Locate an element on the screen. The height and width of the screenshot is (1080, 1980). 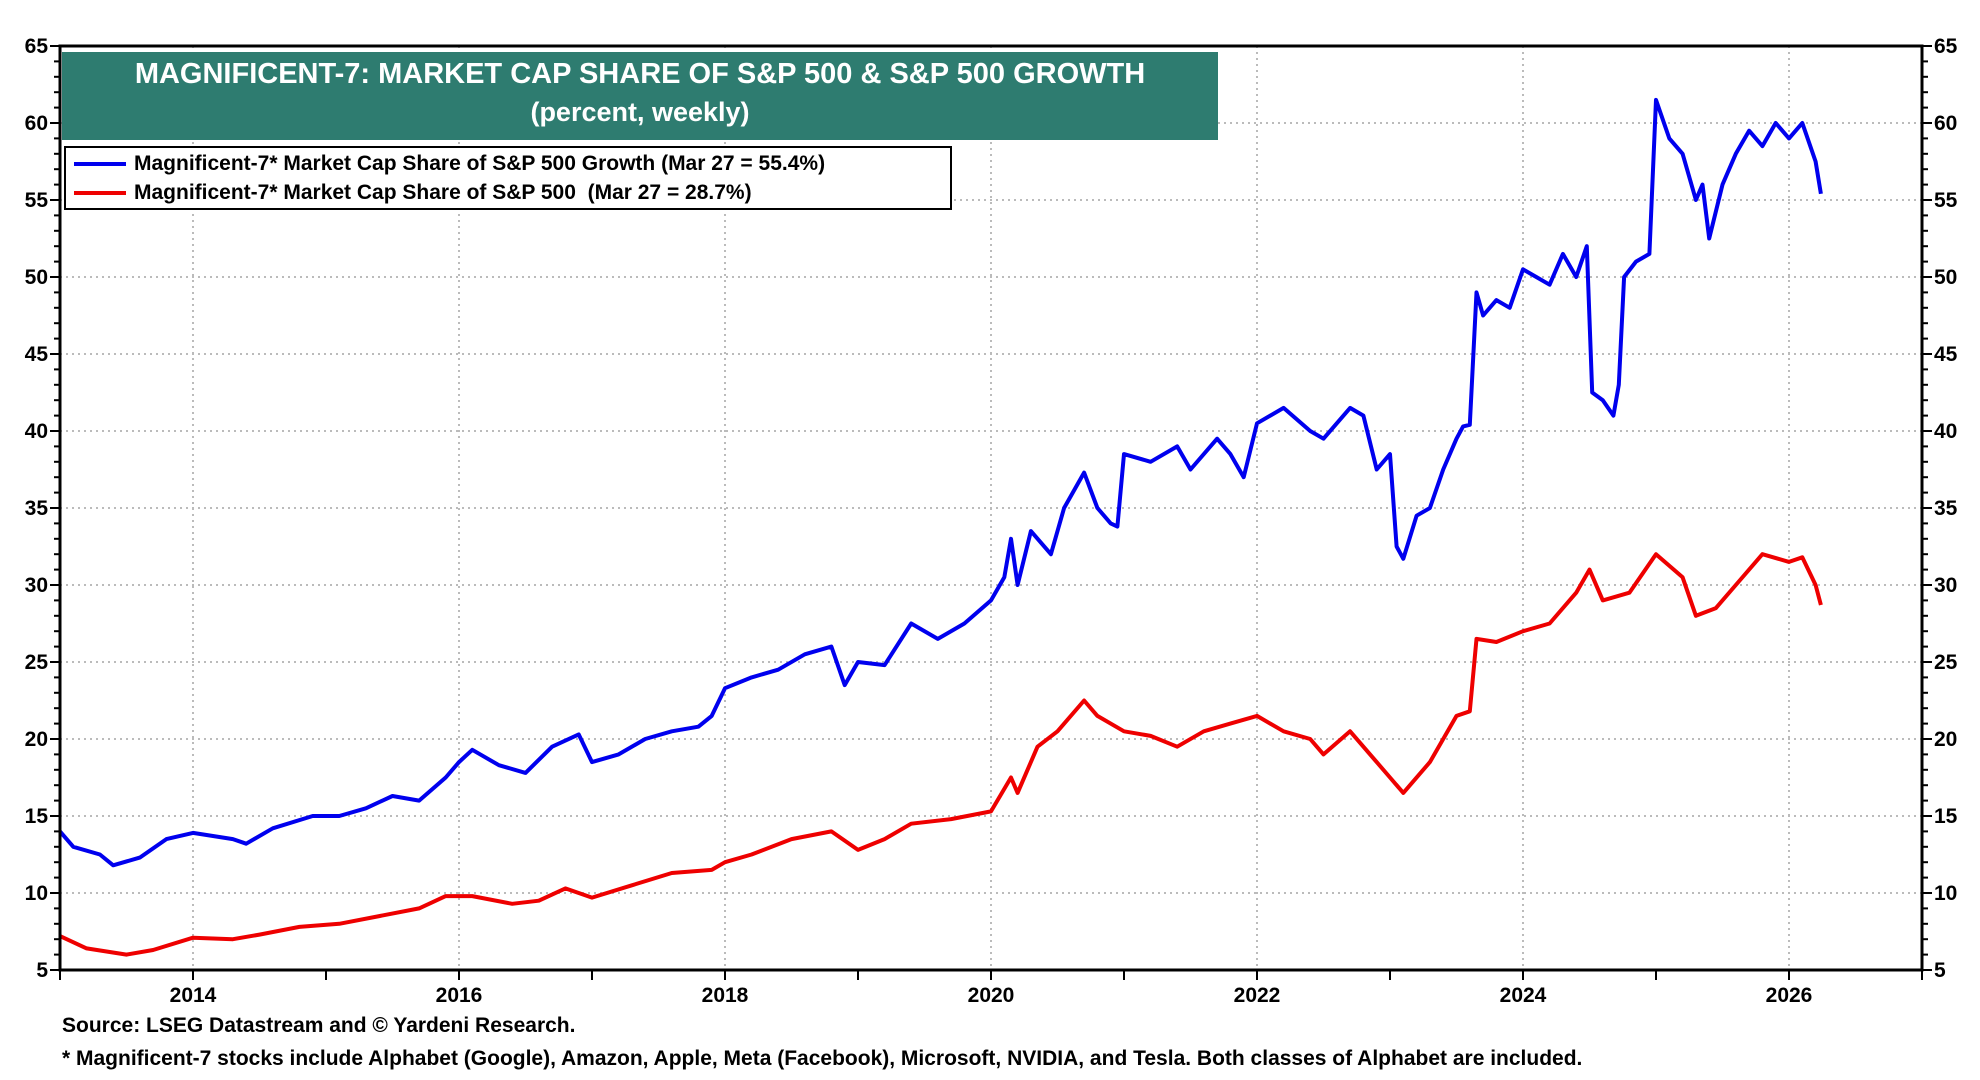
y-tick-label-right: 65 is located at coordinates (1946, 46).